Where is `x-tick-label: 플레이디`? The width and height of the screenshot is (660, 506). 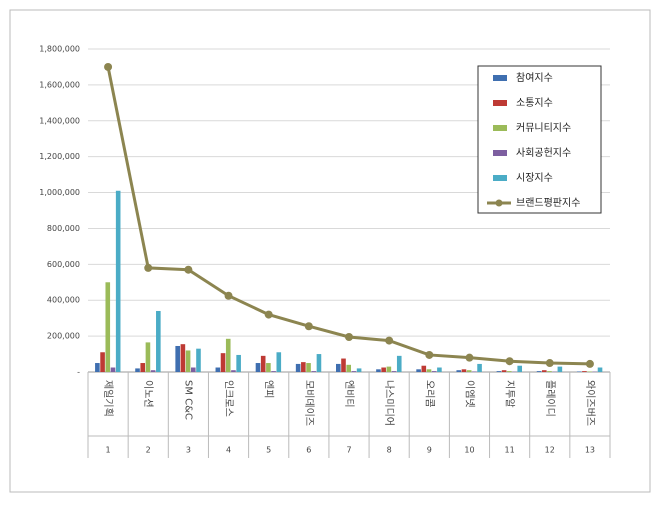 x-tick-label: 플레이디 is located at coordinates (550, 398).